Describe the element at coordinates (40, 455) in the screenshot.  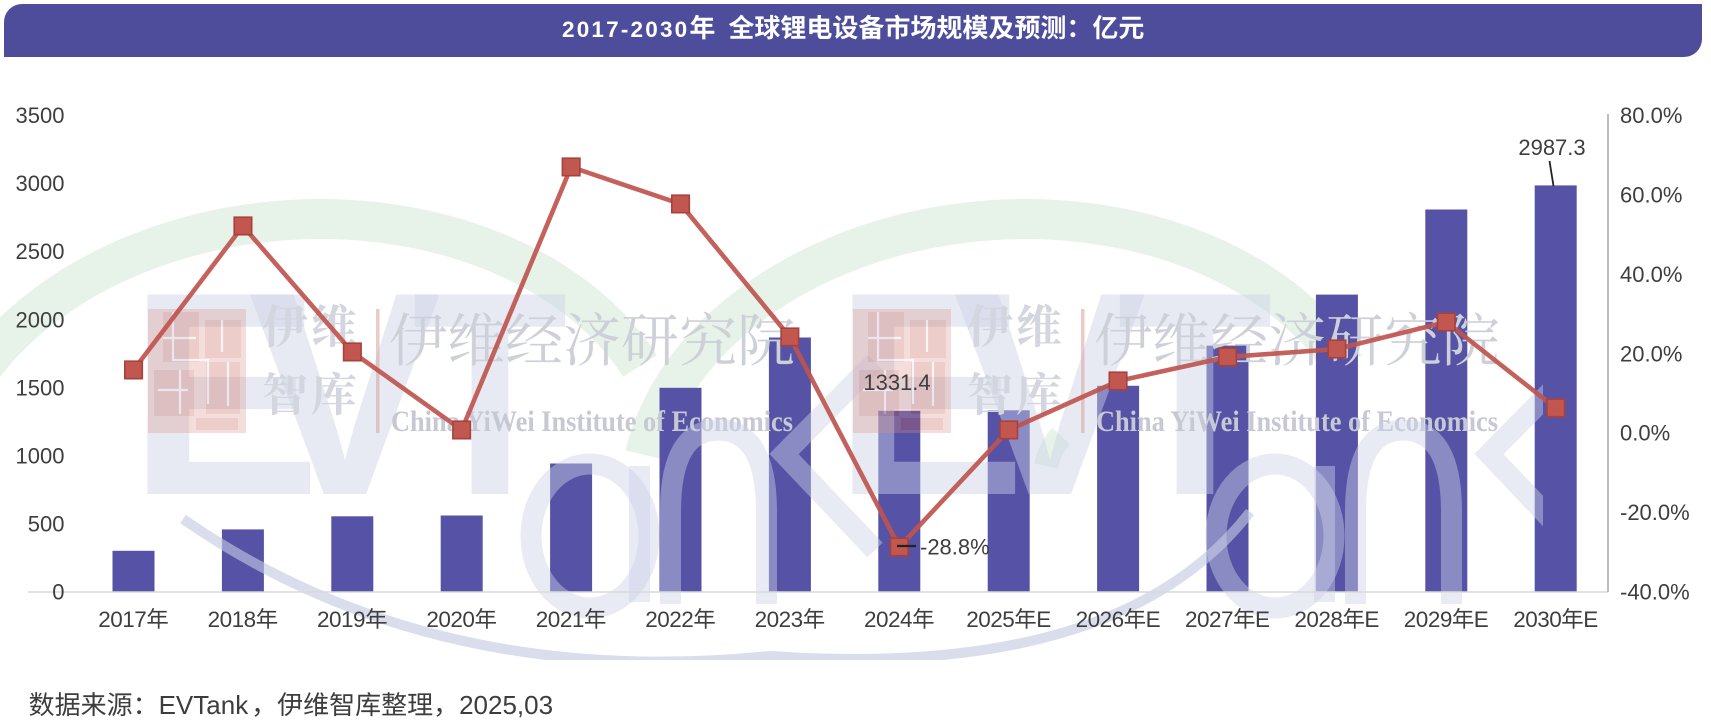
I see `svg-text: 1000` at that location.